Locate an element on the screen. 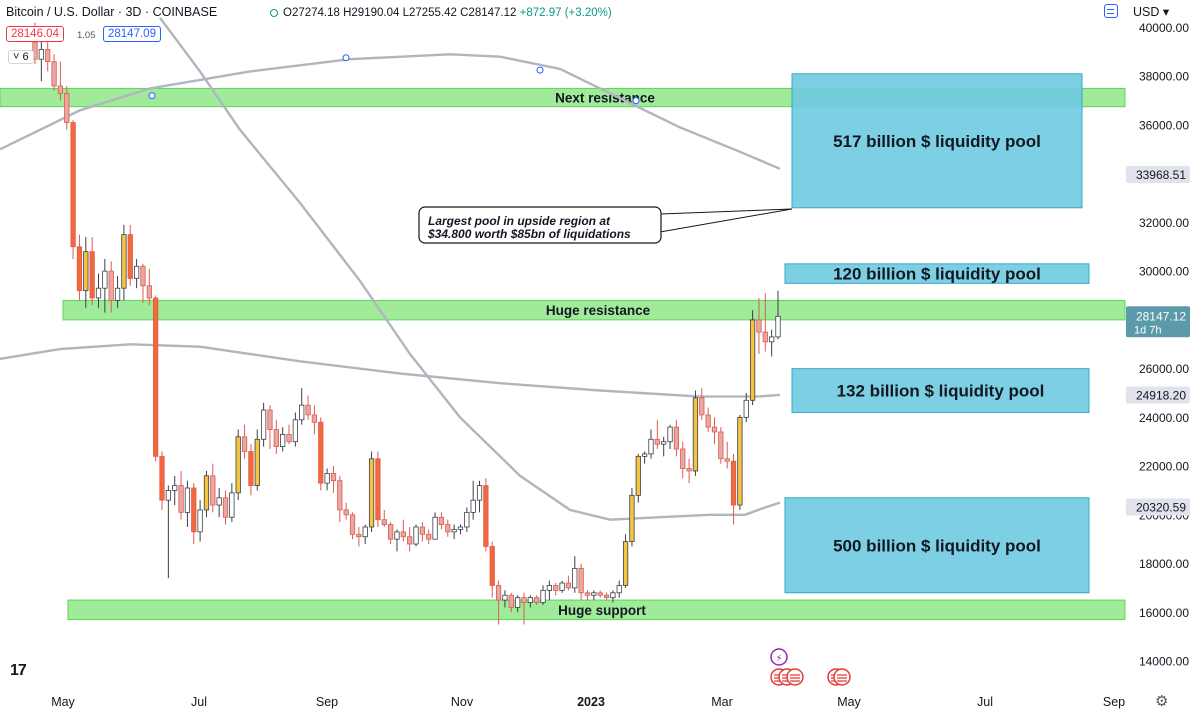 The width and height of the screenshot is (1200, 713). change-value: +872.97 (+3.20%) is located at coordinates (565, 13).